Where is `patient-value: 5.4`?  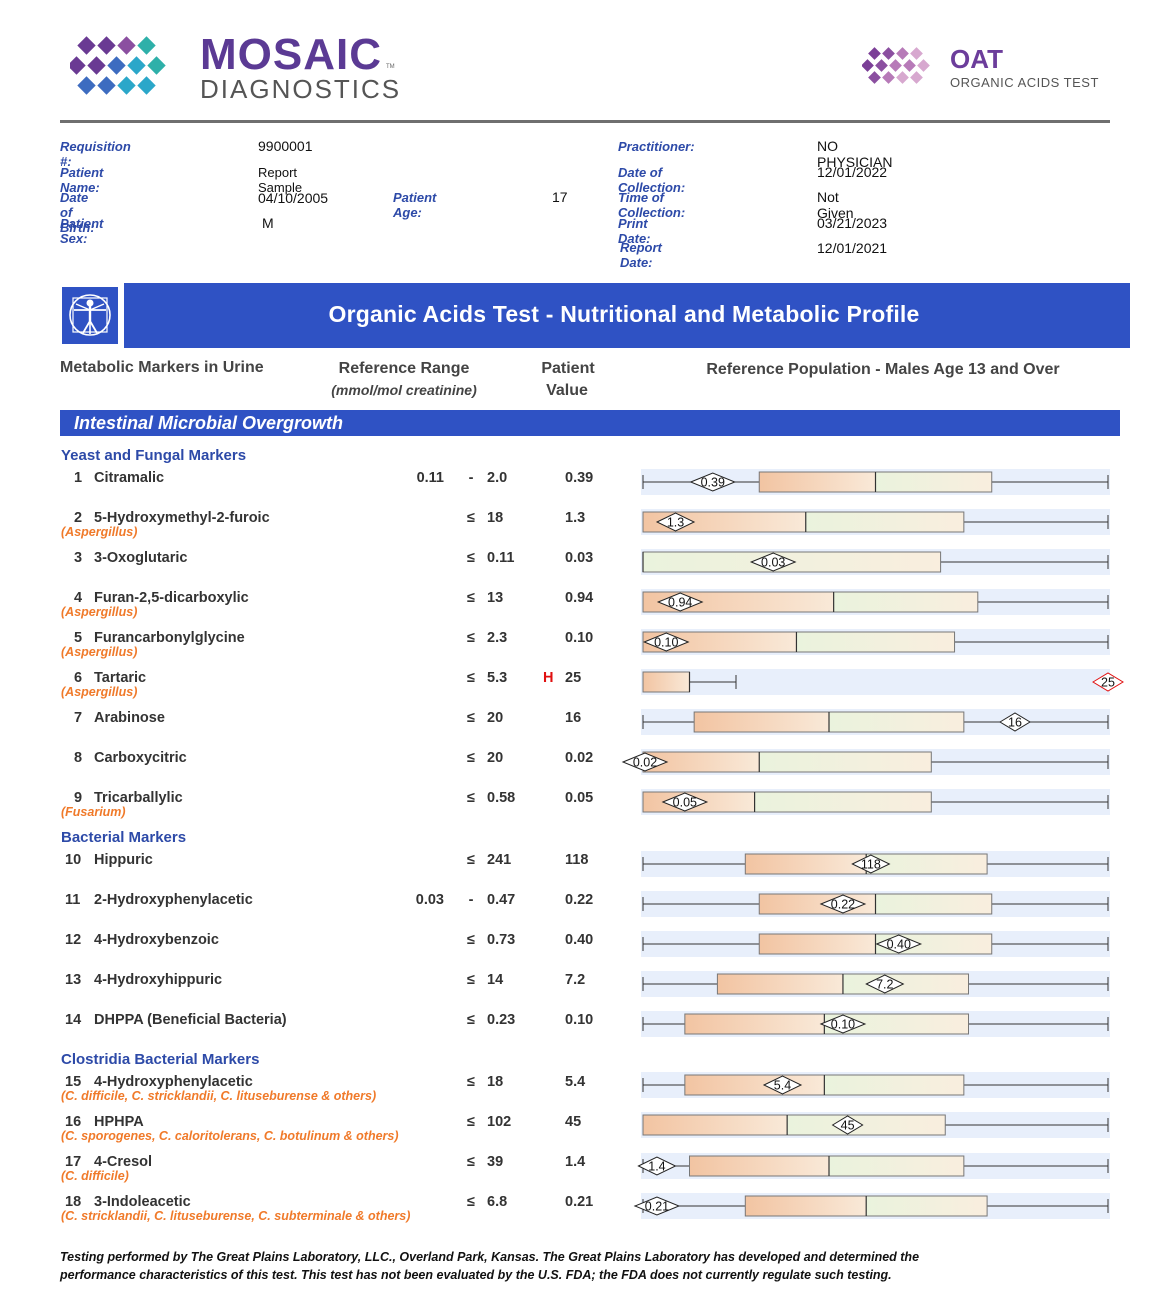 patient-value: 5.4 is located at coordinates (575, 1082).